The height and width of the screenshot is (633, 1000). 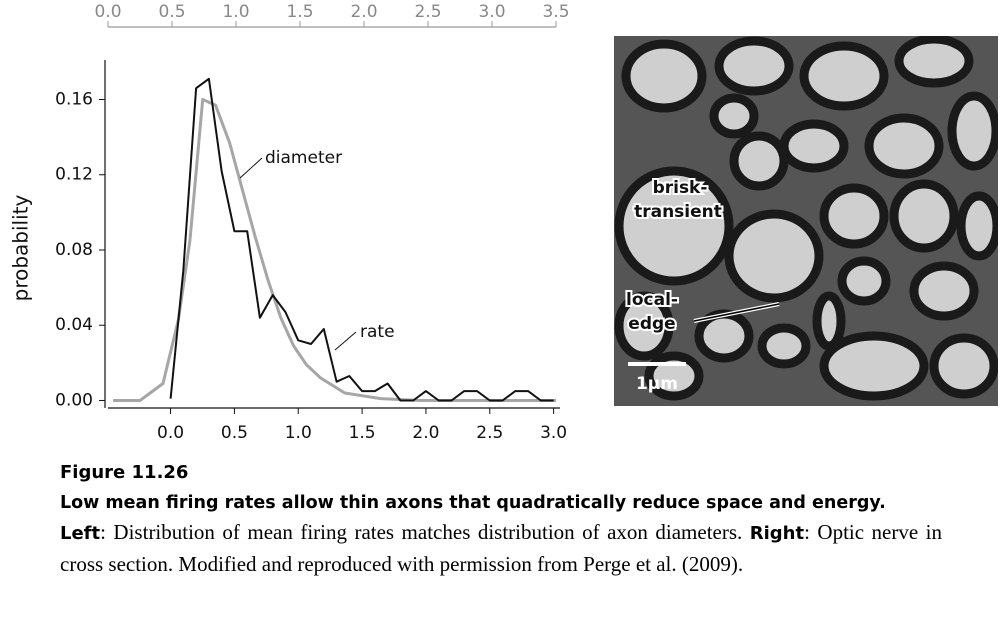 I want to click on y-tick-label: 0.12, so click(x=74, y=175).